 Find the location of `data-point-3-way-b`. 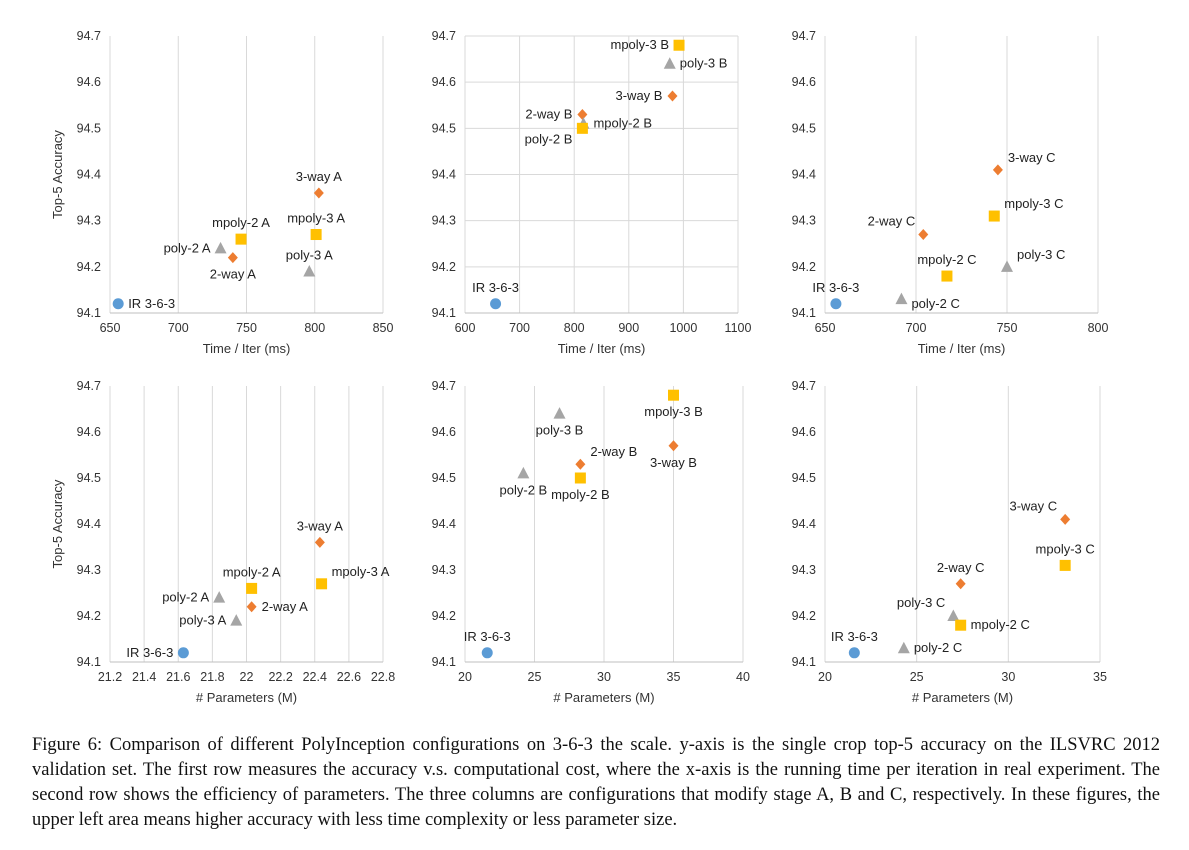

data-point-3-way-b is located at coordinates (672, 96).